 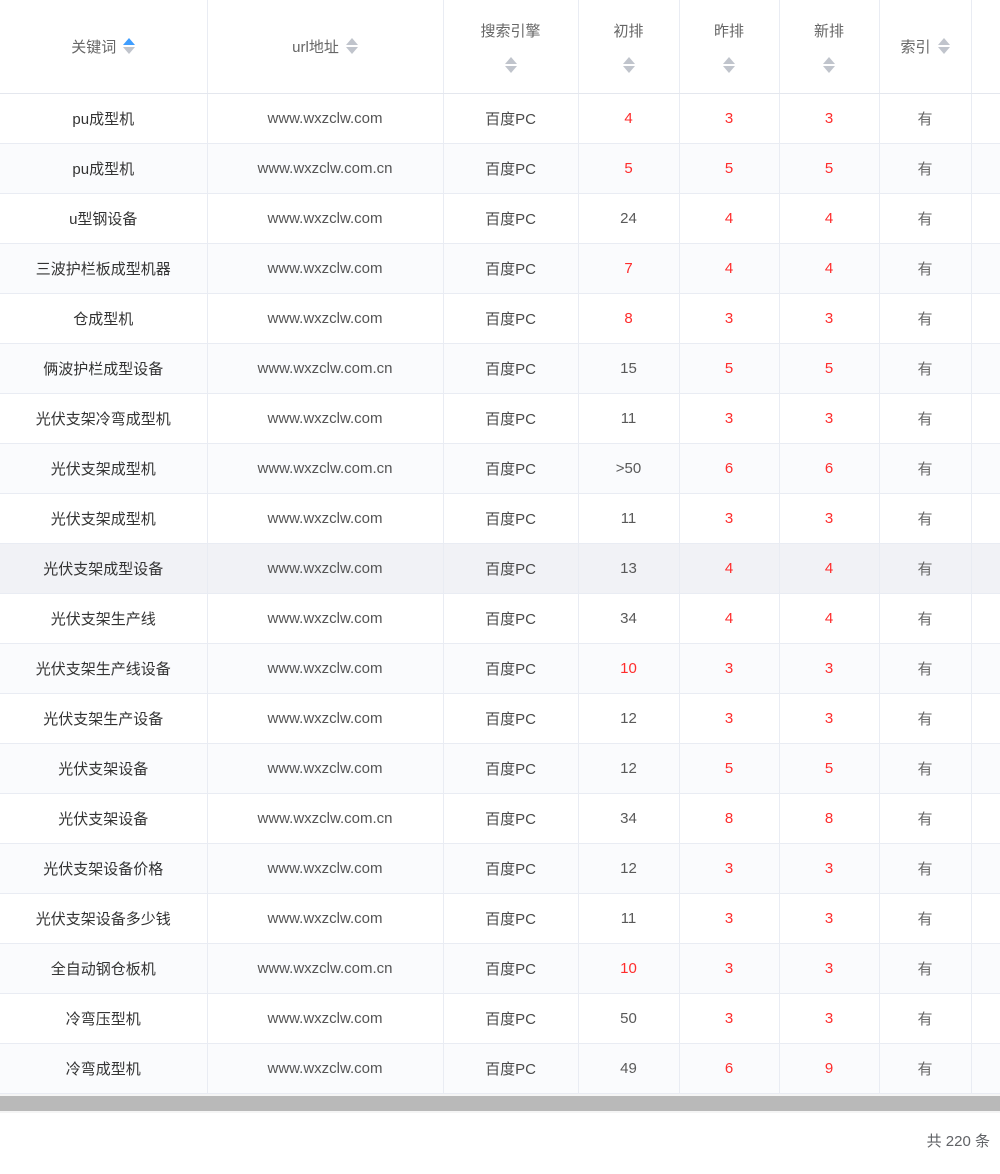 What do you see at coordinates (104, 418) in the screenshot?
I see `keyword-cell: 光伏支架冷弯成型机` at bounding box center [104, 418].